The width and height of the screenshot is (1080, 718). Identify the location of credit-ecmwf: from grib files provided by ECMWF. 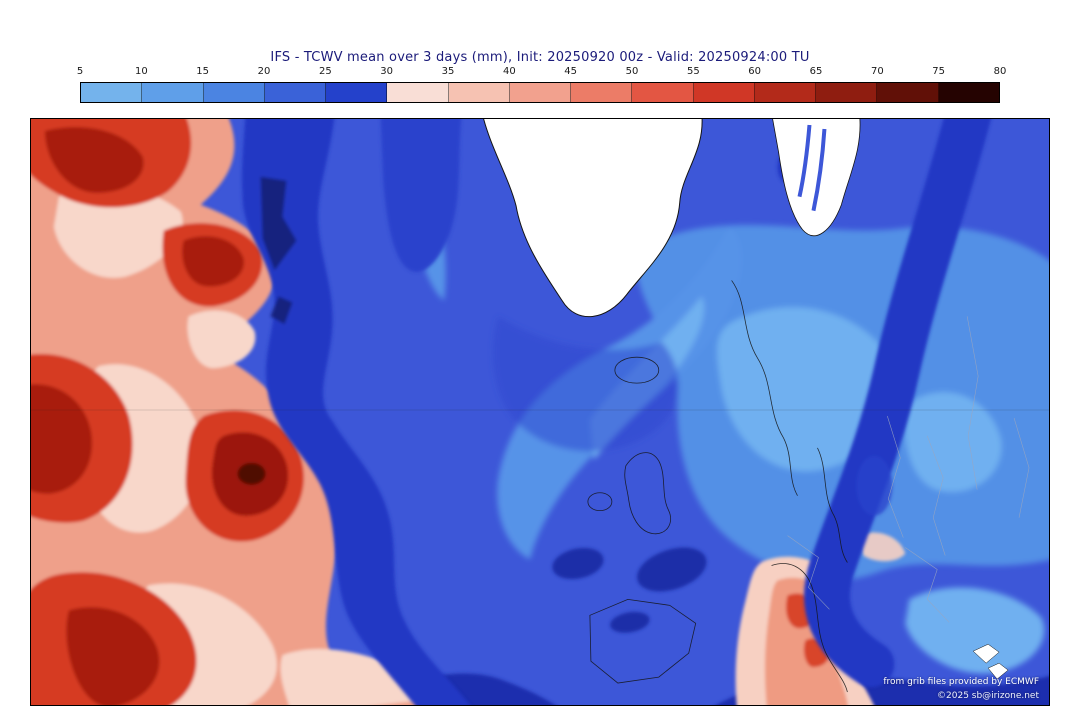
(961, 682).